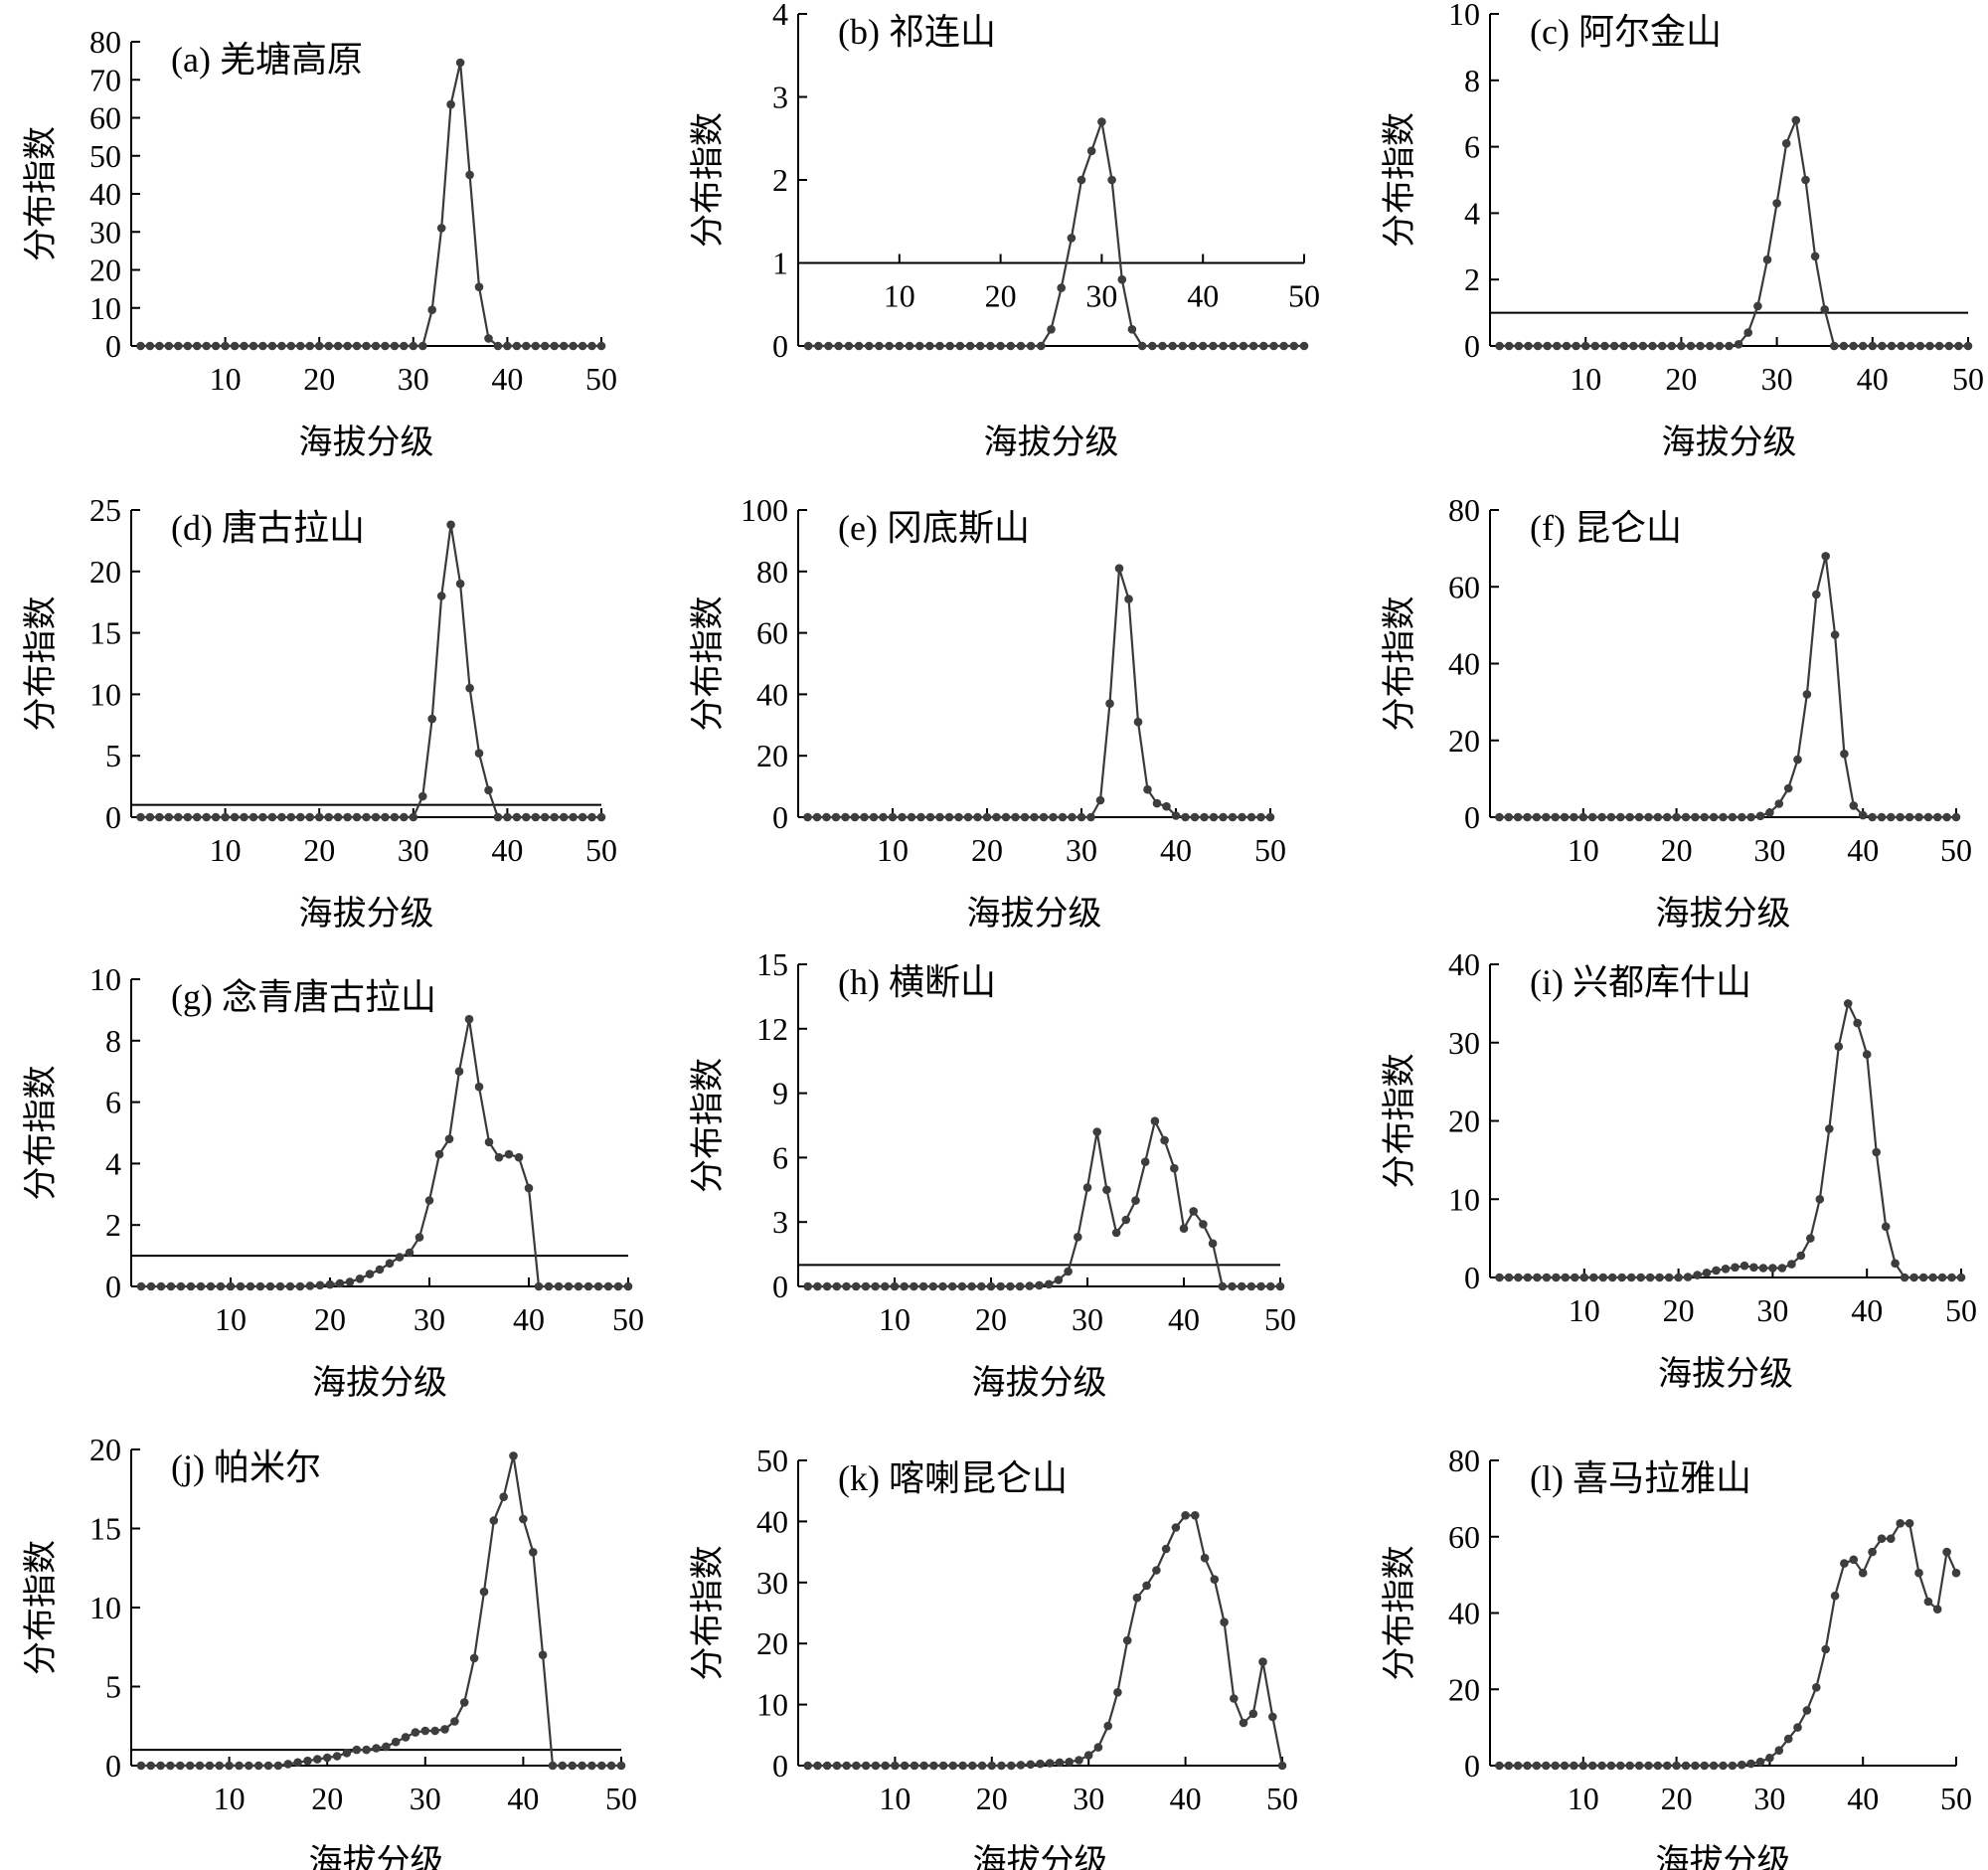  I want to click on x-tick-label: 10, so click(1585, 379).